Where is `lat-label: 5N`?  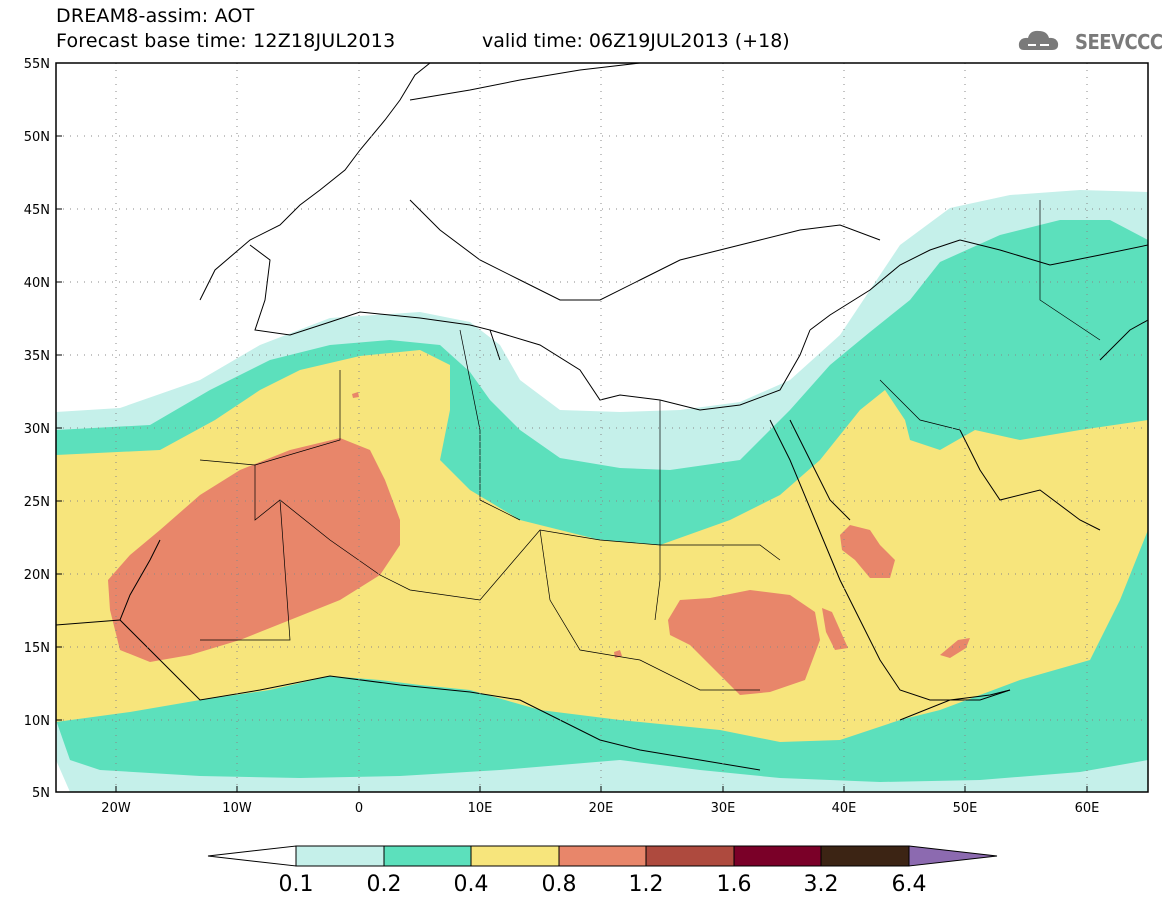 lat-label: 5N is located at coordinates (41, 793).